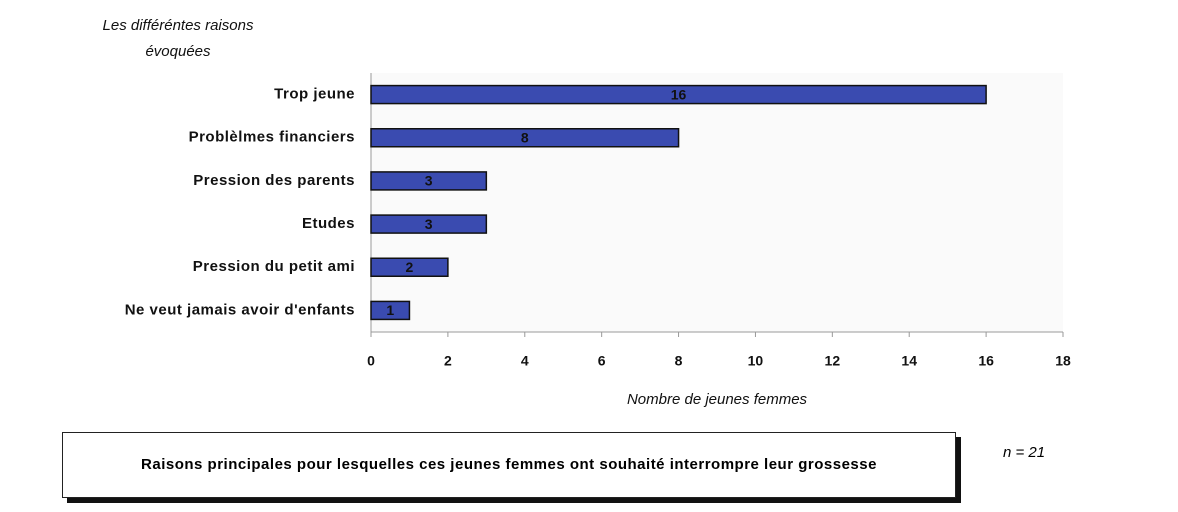  What do you see at coordinates (274, 266) in the screenshot?
I see `y-tick-label: Pression du petit ami` at bounding box center [274, 266].